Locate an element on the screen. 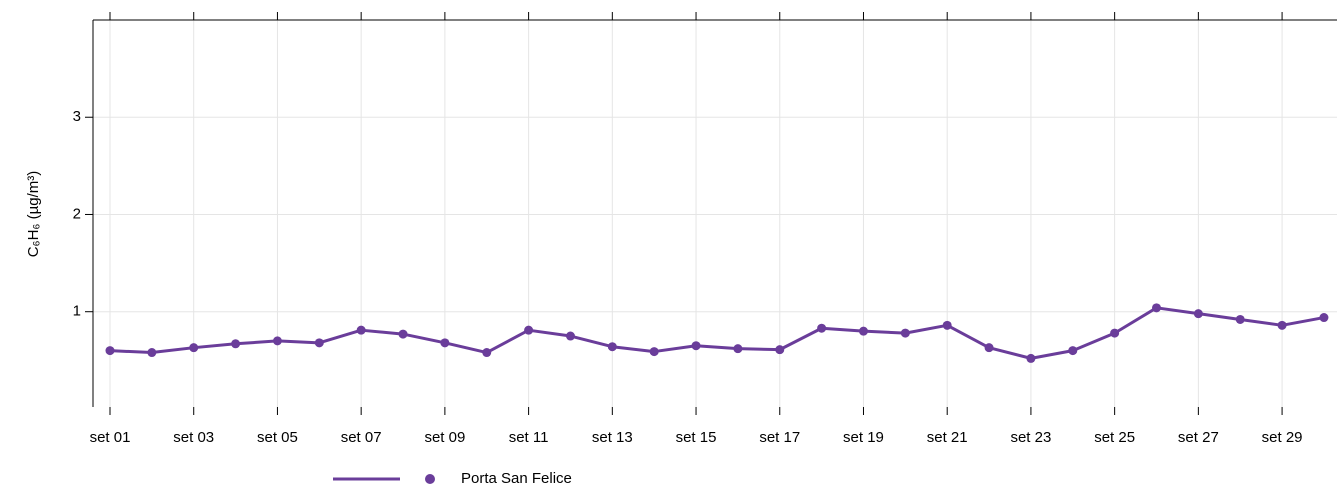 This screenshot has width=1337, height=488. x-tick-label: set 15 is located at coordinates (696, 437).